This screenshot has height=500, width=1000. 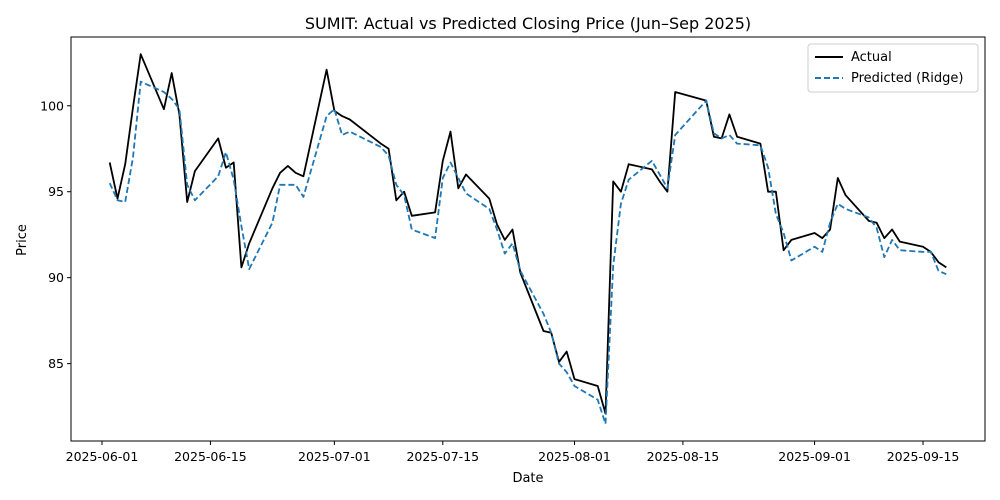 What do you see at coordinates (210, 456) in the screenshot?
I see `x-tick-label: 2025-06-15` at bounding box center [210, 456].